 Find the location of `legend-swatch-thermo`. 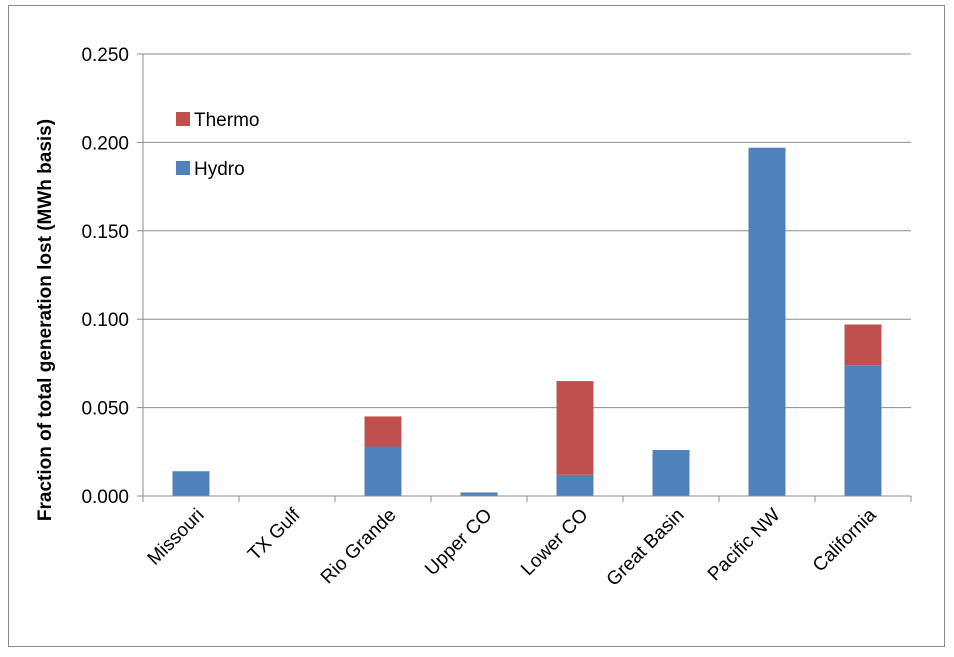

legend-swatch-thermo is located at coordinates (183, 119).